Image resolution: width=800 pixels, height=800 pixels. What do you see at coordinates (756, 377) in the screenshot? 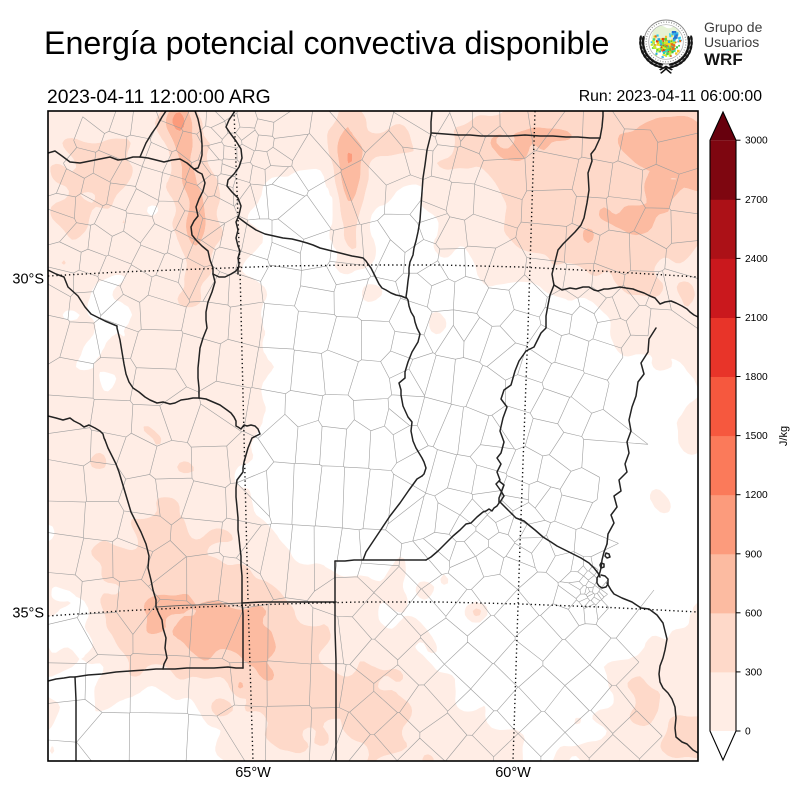
I see `svg-text: 1800` at bounding box center [756, 377].